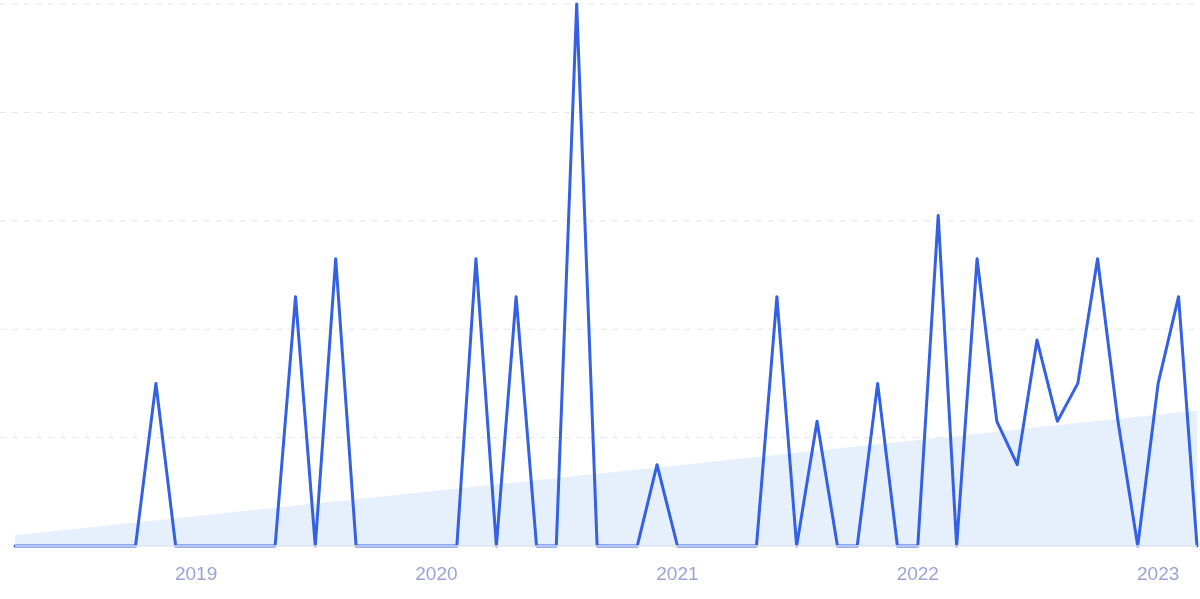 This screenshot has height=599, width=1200. I want to click on x-tick-label: 2021, so click(677, 573).